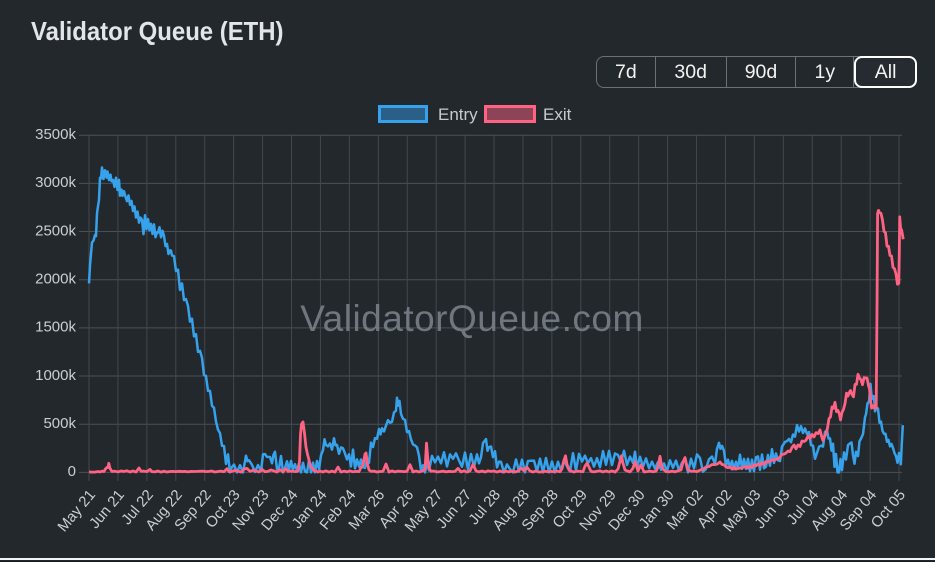 The width and height of the screenshot is (935, 562). What do you see at coordinates (55, 134) in the screenshot?
I see `svg-text: 3500k` at bounding box center [55, 134].